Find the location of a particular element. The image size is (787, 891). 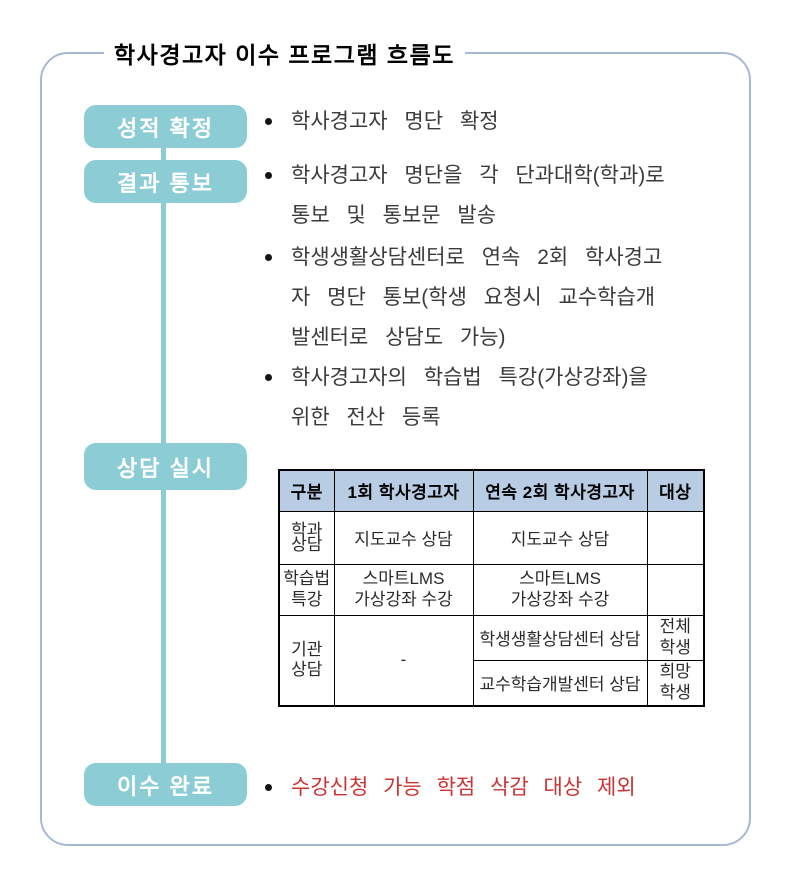

table-header-target: 대상 is located at coordinates (675, 490).